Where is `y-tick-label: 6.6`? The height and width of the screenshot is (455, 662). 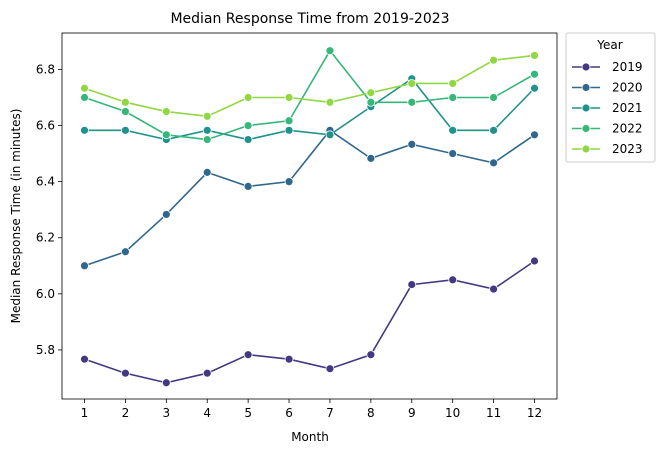
y-tick-label: 6.6 is located at coordinates (45, 126).